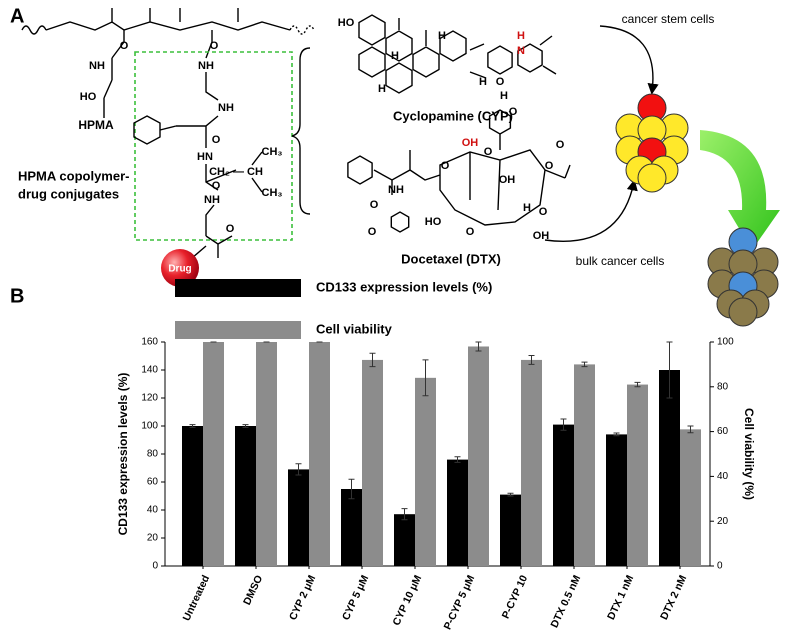  What do you see at coordinates (153, 510) in the screenshot?
I see `y-tick-label: 40` at bounding box center [153, 510].